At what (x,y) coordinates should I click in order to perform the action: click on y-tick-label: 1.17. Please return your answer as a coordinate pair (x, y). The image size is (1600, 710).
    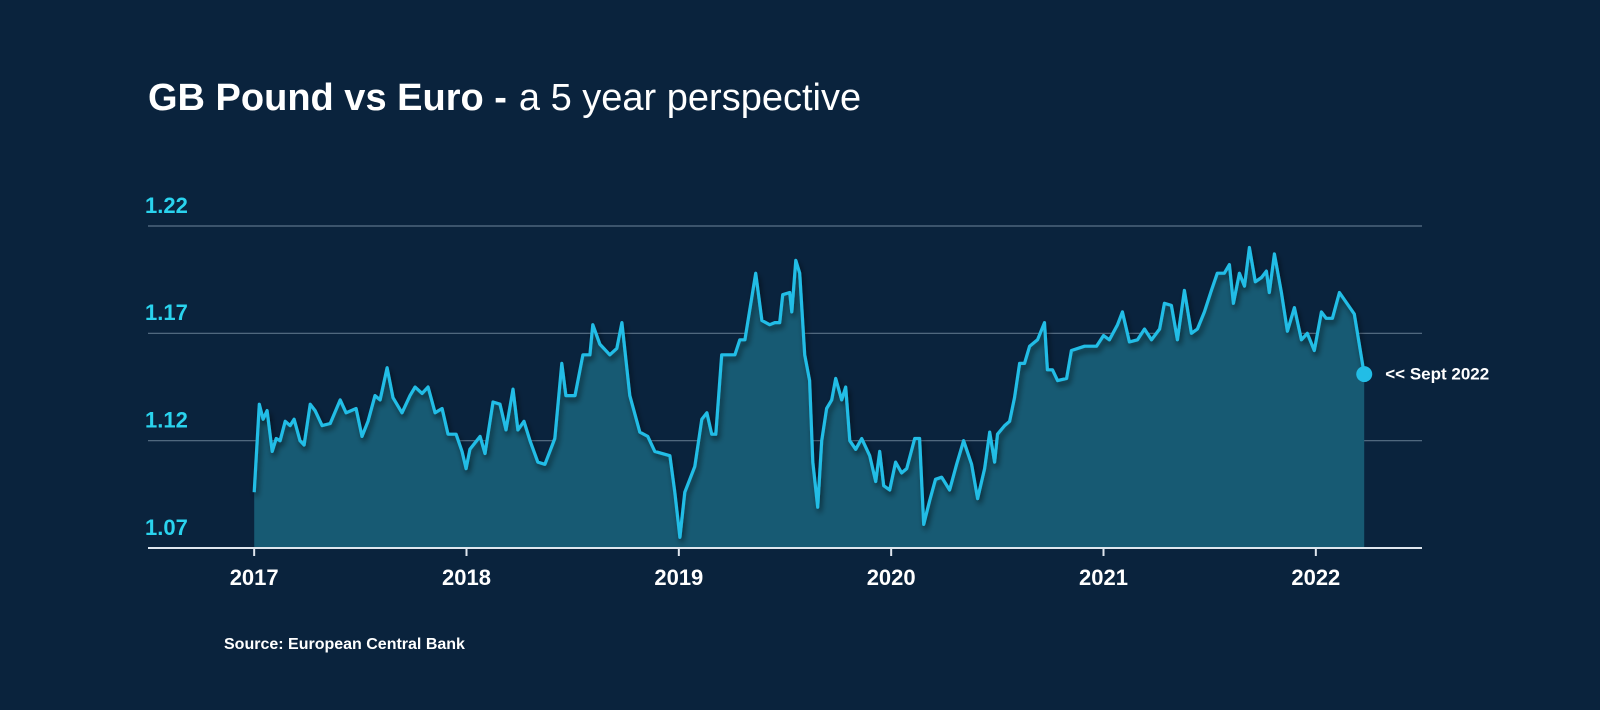
    Looking at the image, I should click on (166, 312).